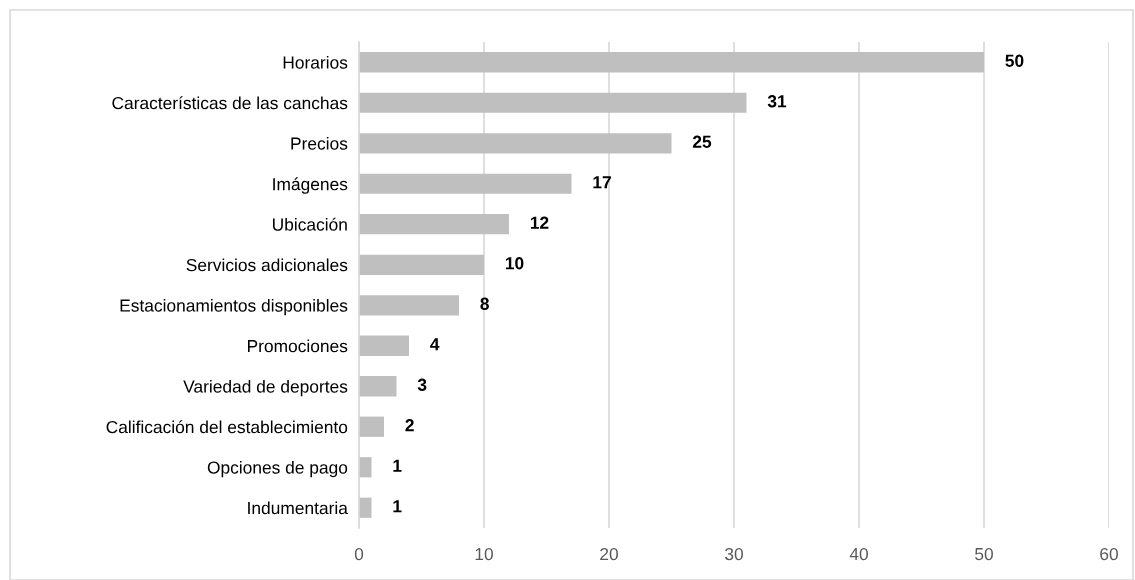 The image size is (1135, 580). I want to click on data-label: 25, so click(702, 141).